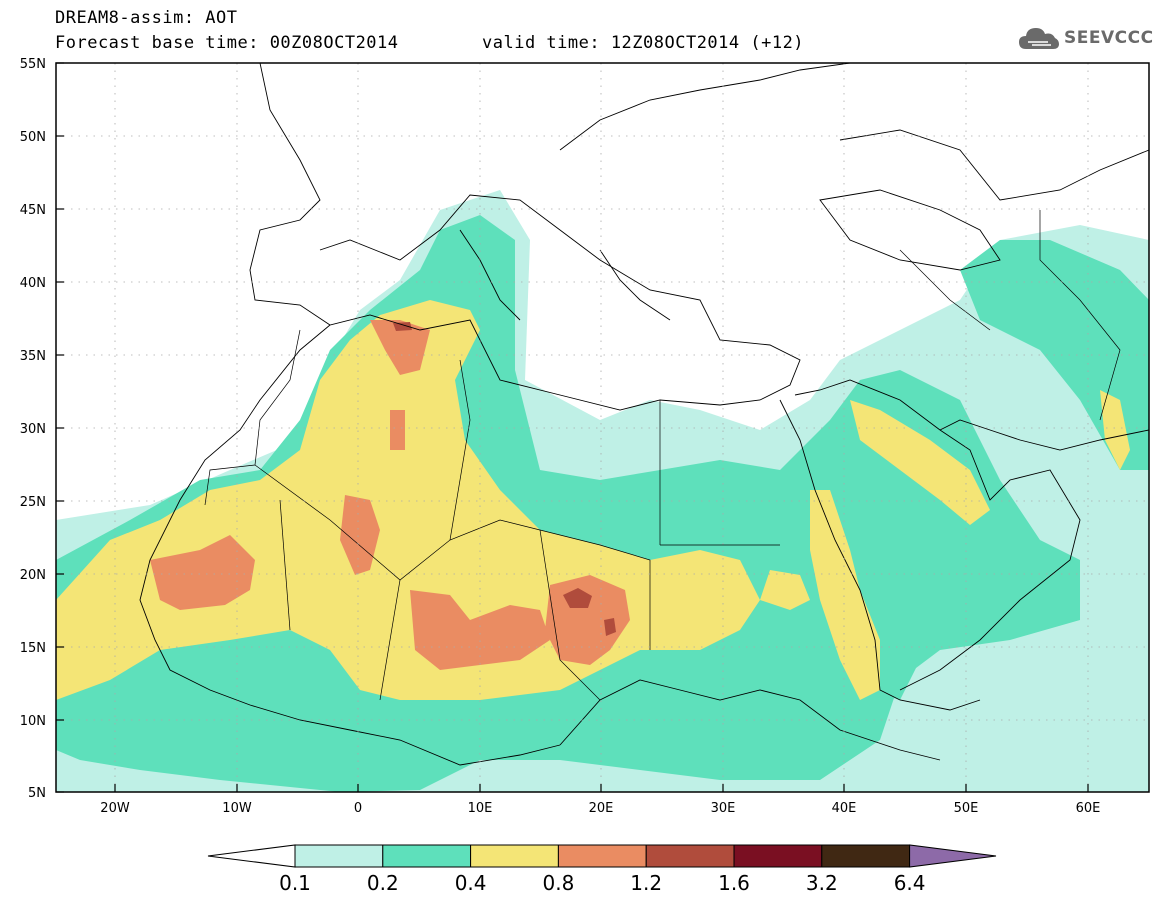 The width and height of the screenshot is (1165, 905). What do you see at coordinates (33, 356) in the screenshot?
I see `lat-label: 35N` at bounding box center [33, 356].